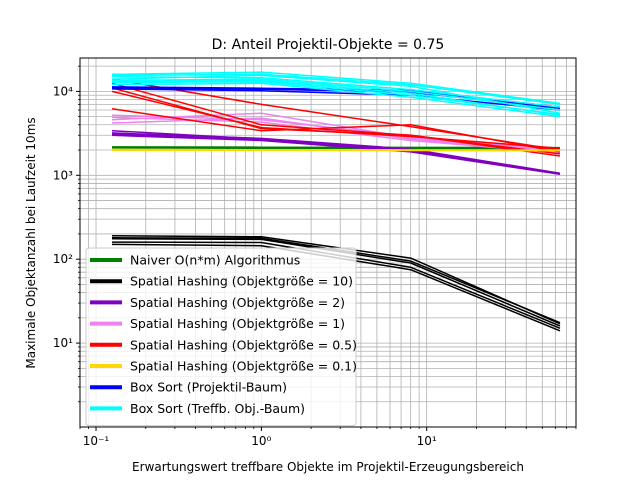  Describe the element at coordinates (261, 441) in the screenshot. I see `x-tick-label: 10⁰` at that location.